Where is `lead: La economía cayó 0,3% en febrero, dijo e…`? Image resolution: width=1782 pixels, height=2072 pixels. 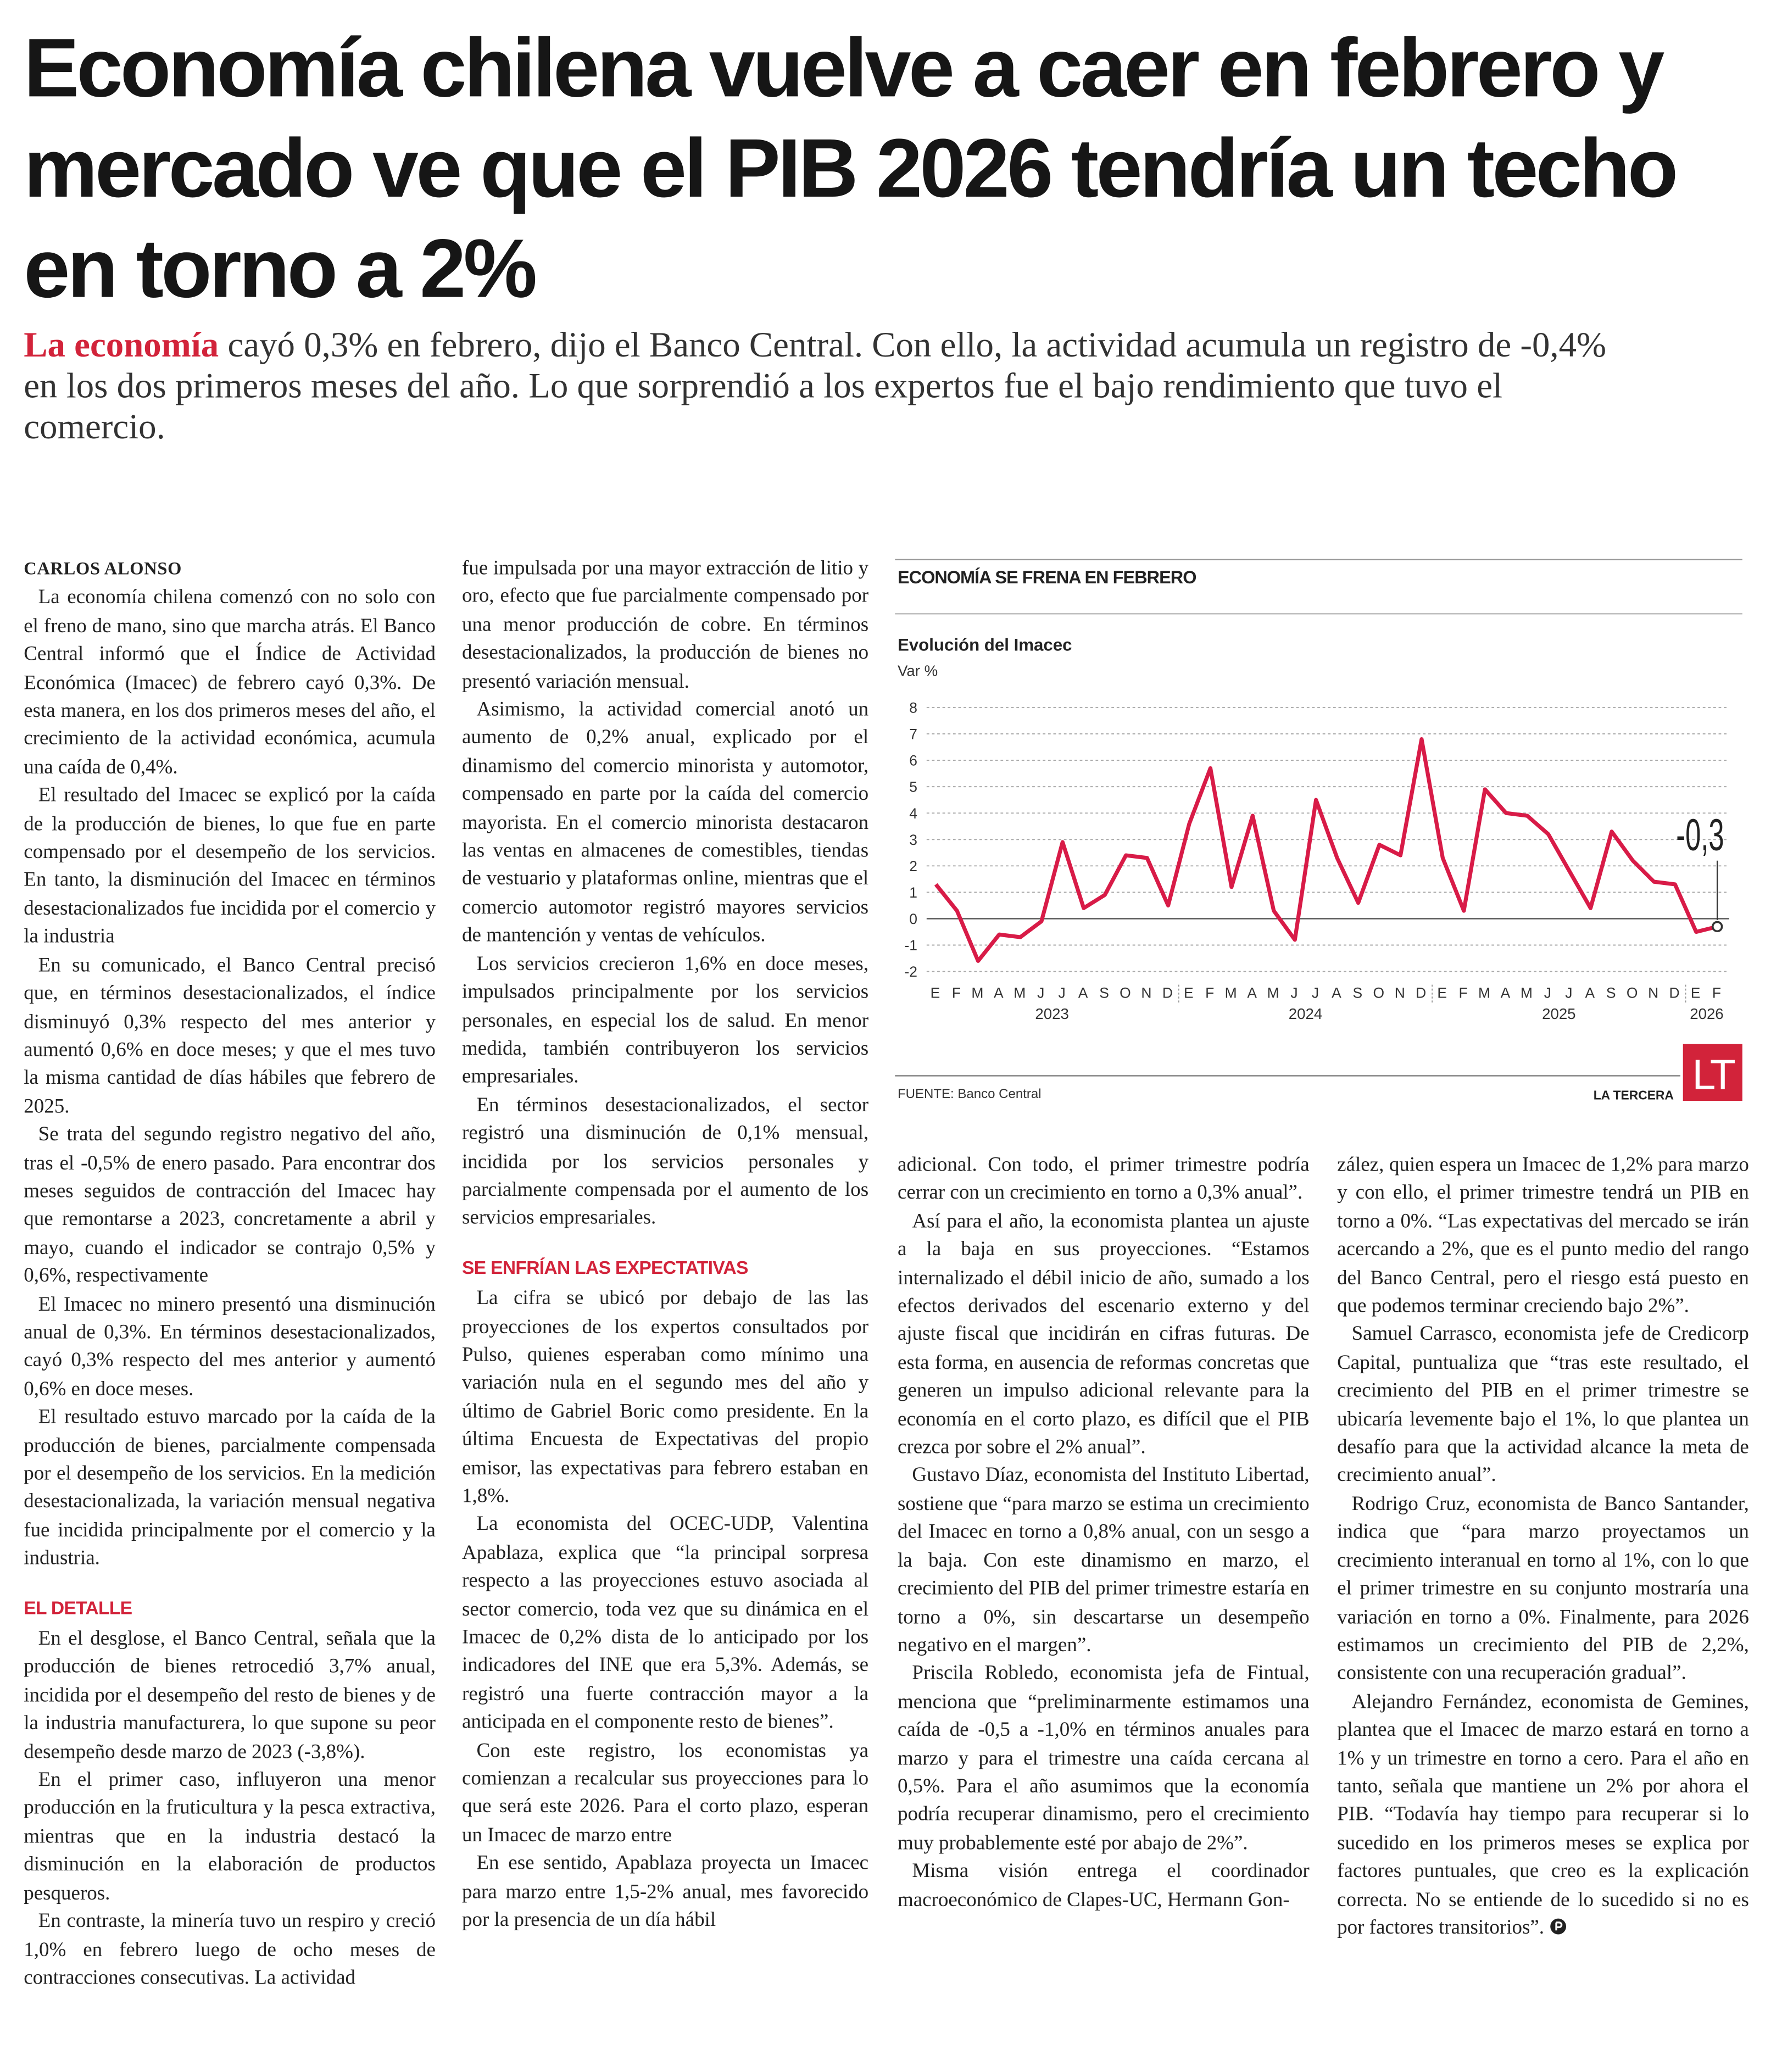 lead: La economía cayó 0,3% en febrero, dijo e… is located at coordinates (815, 386).